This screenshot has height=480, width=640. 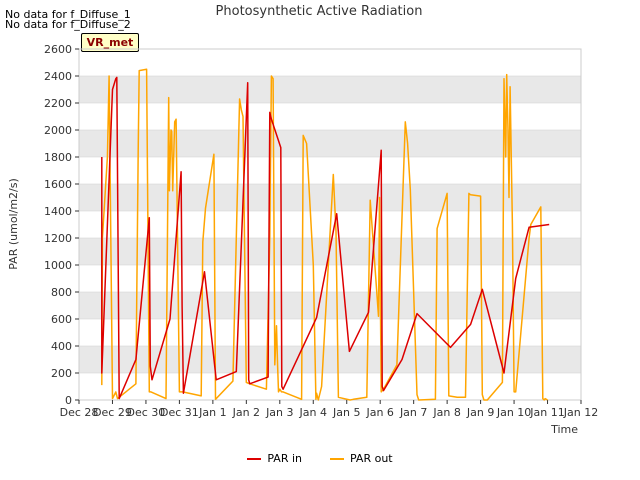 I want to click on chart-title: Photosynthetic Active Radiation, so click(x=319, y=11).